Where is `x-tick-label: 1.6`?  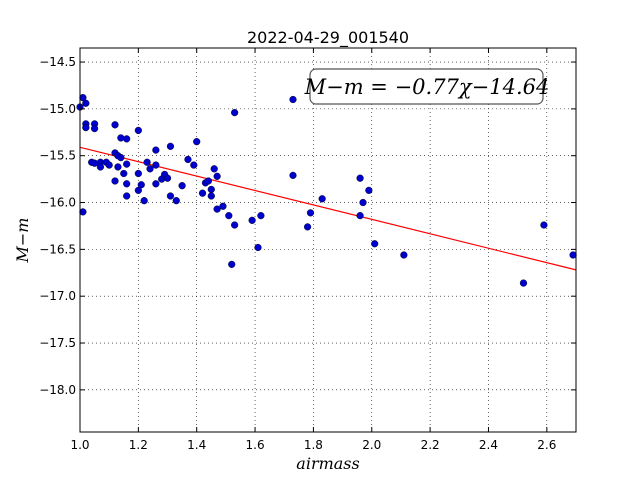
x-tick-label: 1.6 is located at coordinates (255, 445).